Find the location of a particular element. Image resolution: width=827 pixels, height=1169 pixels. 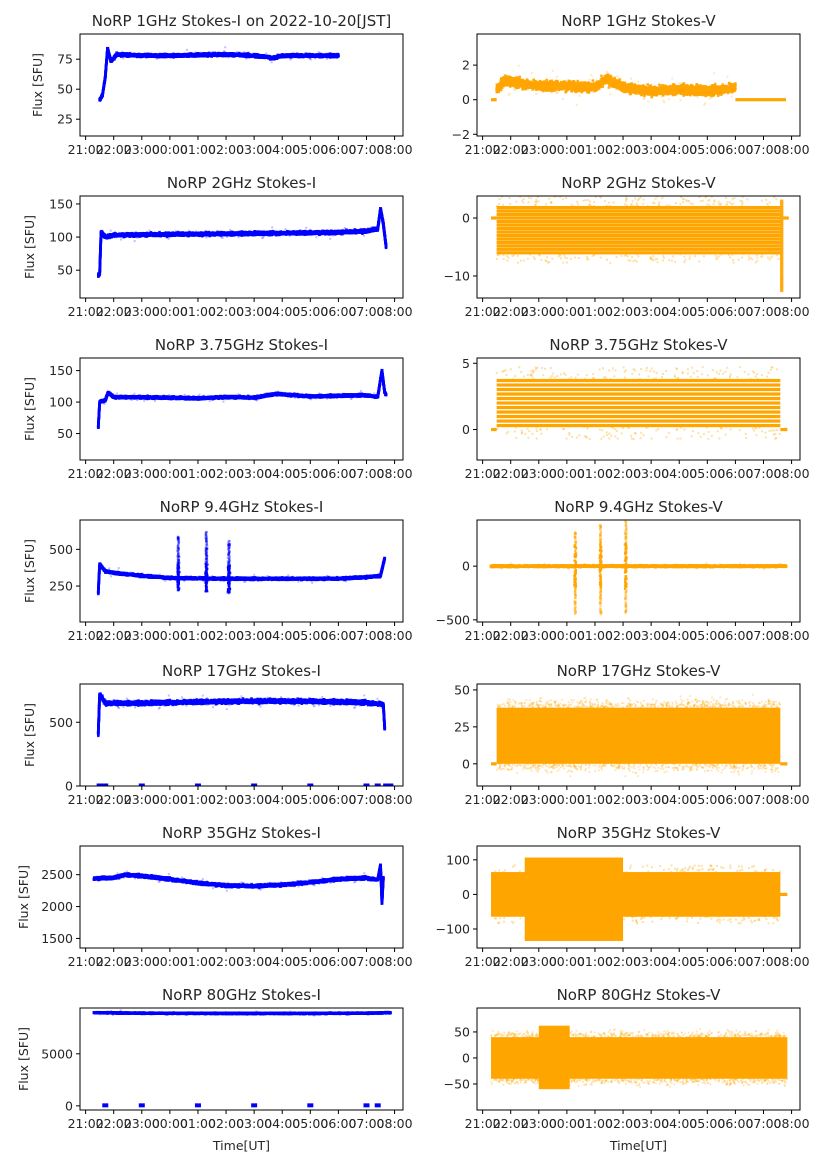

x-tick-label: 01:00 is located at coordinates (198, 149).